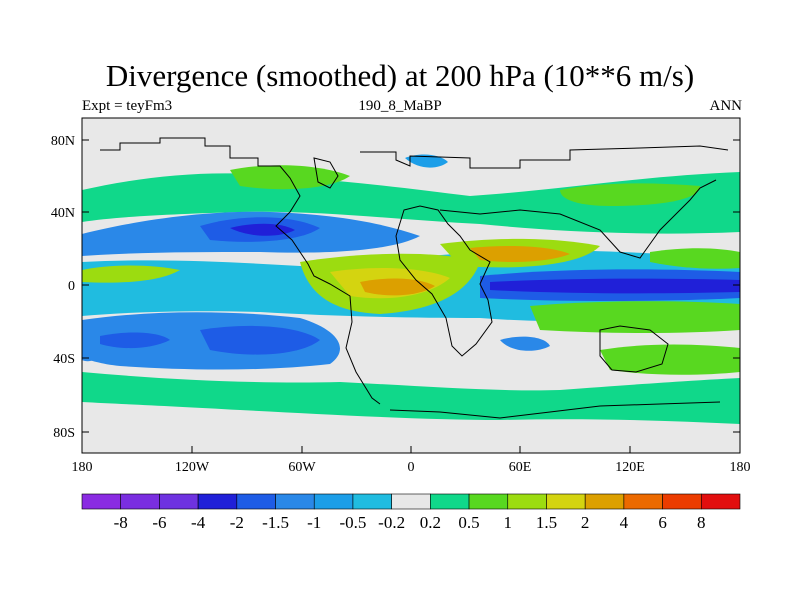 This screenshot has width=800, height=600. I want to click on colorbar-label: -0.5, so click(352, 522).